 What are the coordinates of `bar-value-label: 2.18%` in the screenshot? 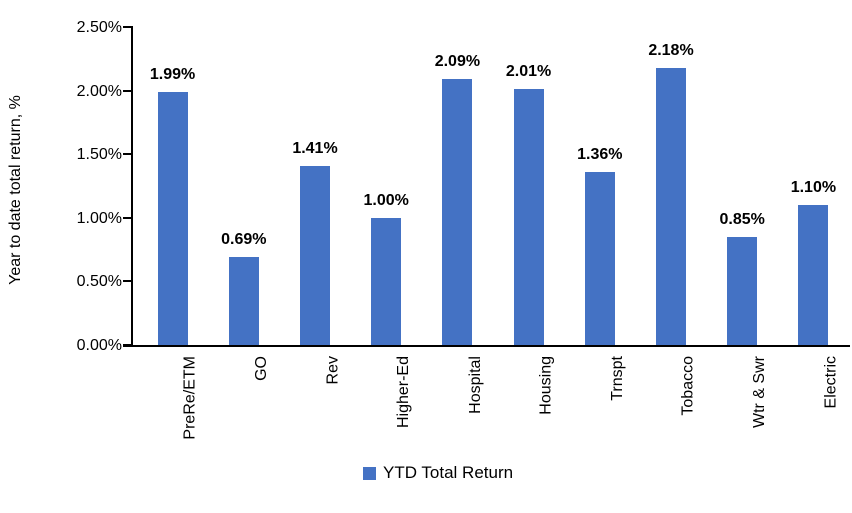 It's located at (671, 50).